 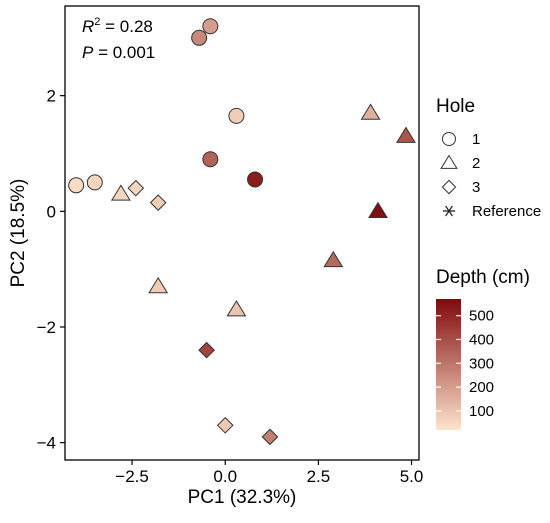 What do you see at coordinates (476, 187) in the screenshot?
I see `legend-label-3: 3` at bounding box center [476, 187].